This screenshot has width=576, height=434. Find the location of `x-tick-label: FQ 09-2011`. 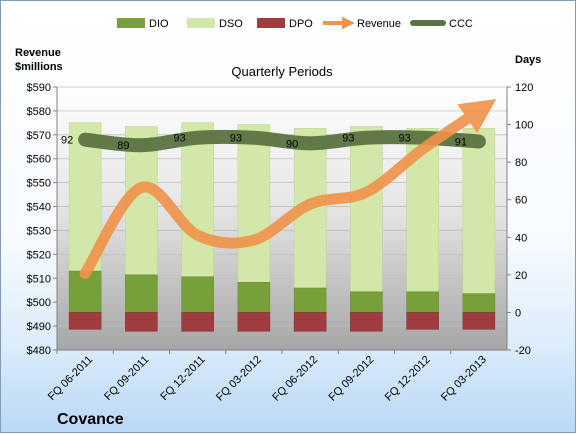

x-tick-label: FQ 09-2011 is located at coordinates (126, 378).